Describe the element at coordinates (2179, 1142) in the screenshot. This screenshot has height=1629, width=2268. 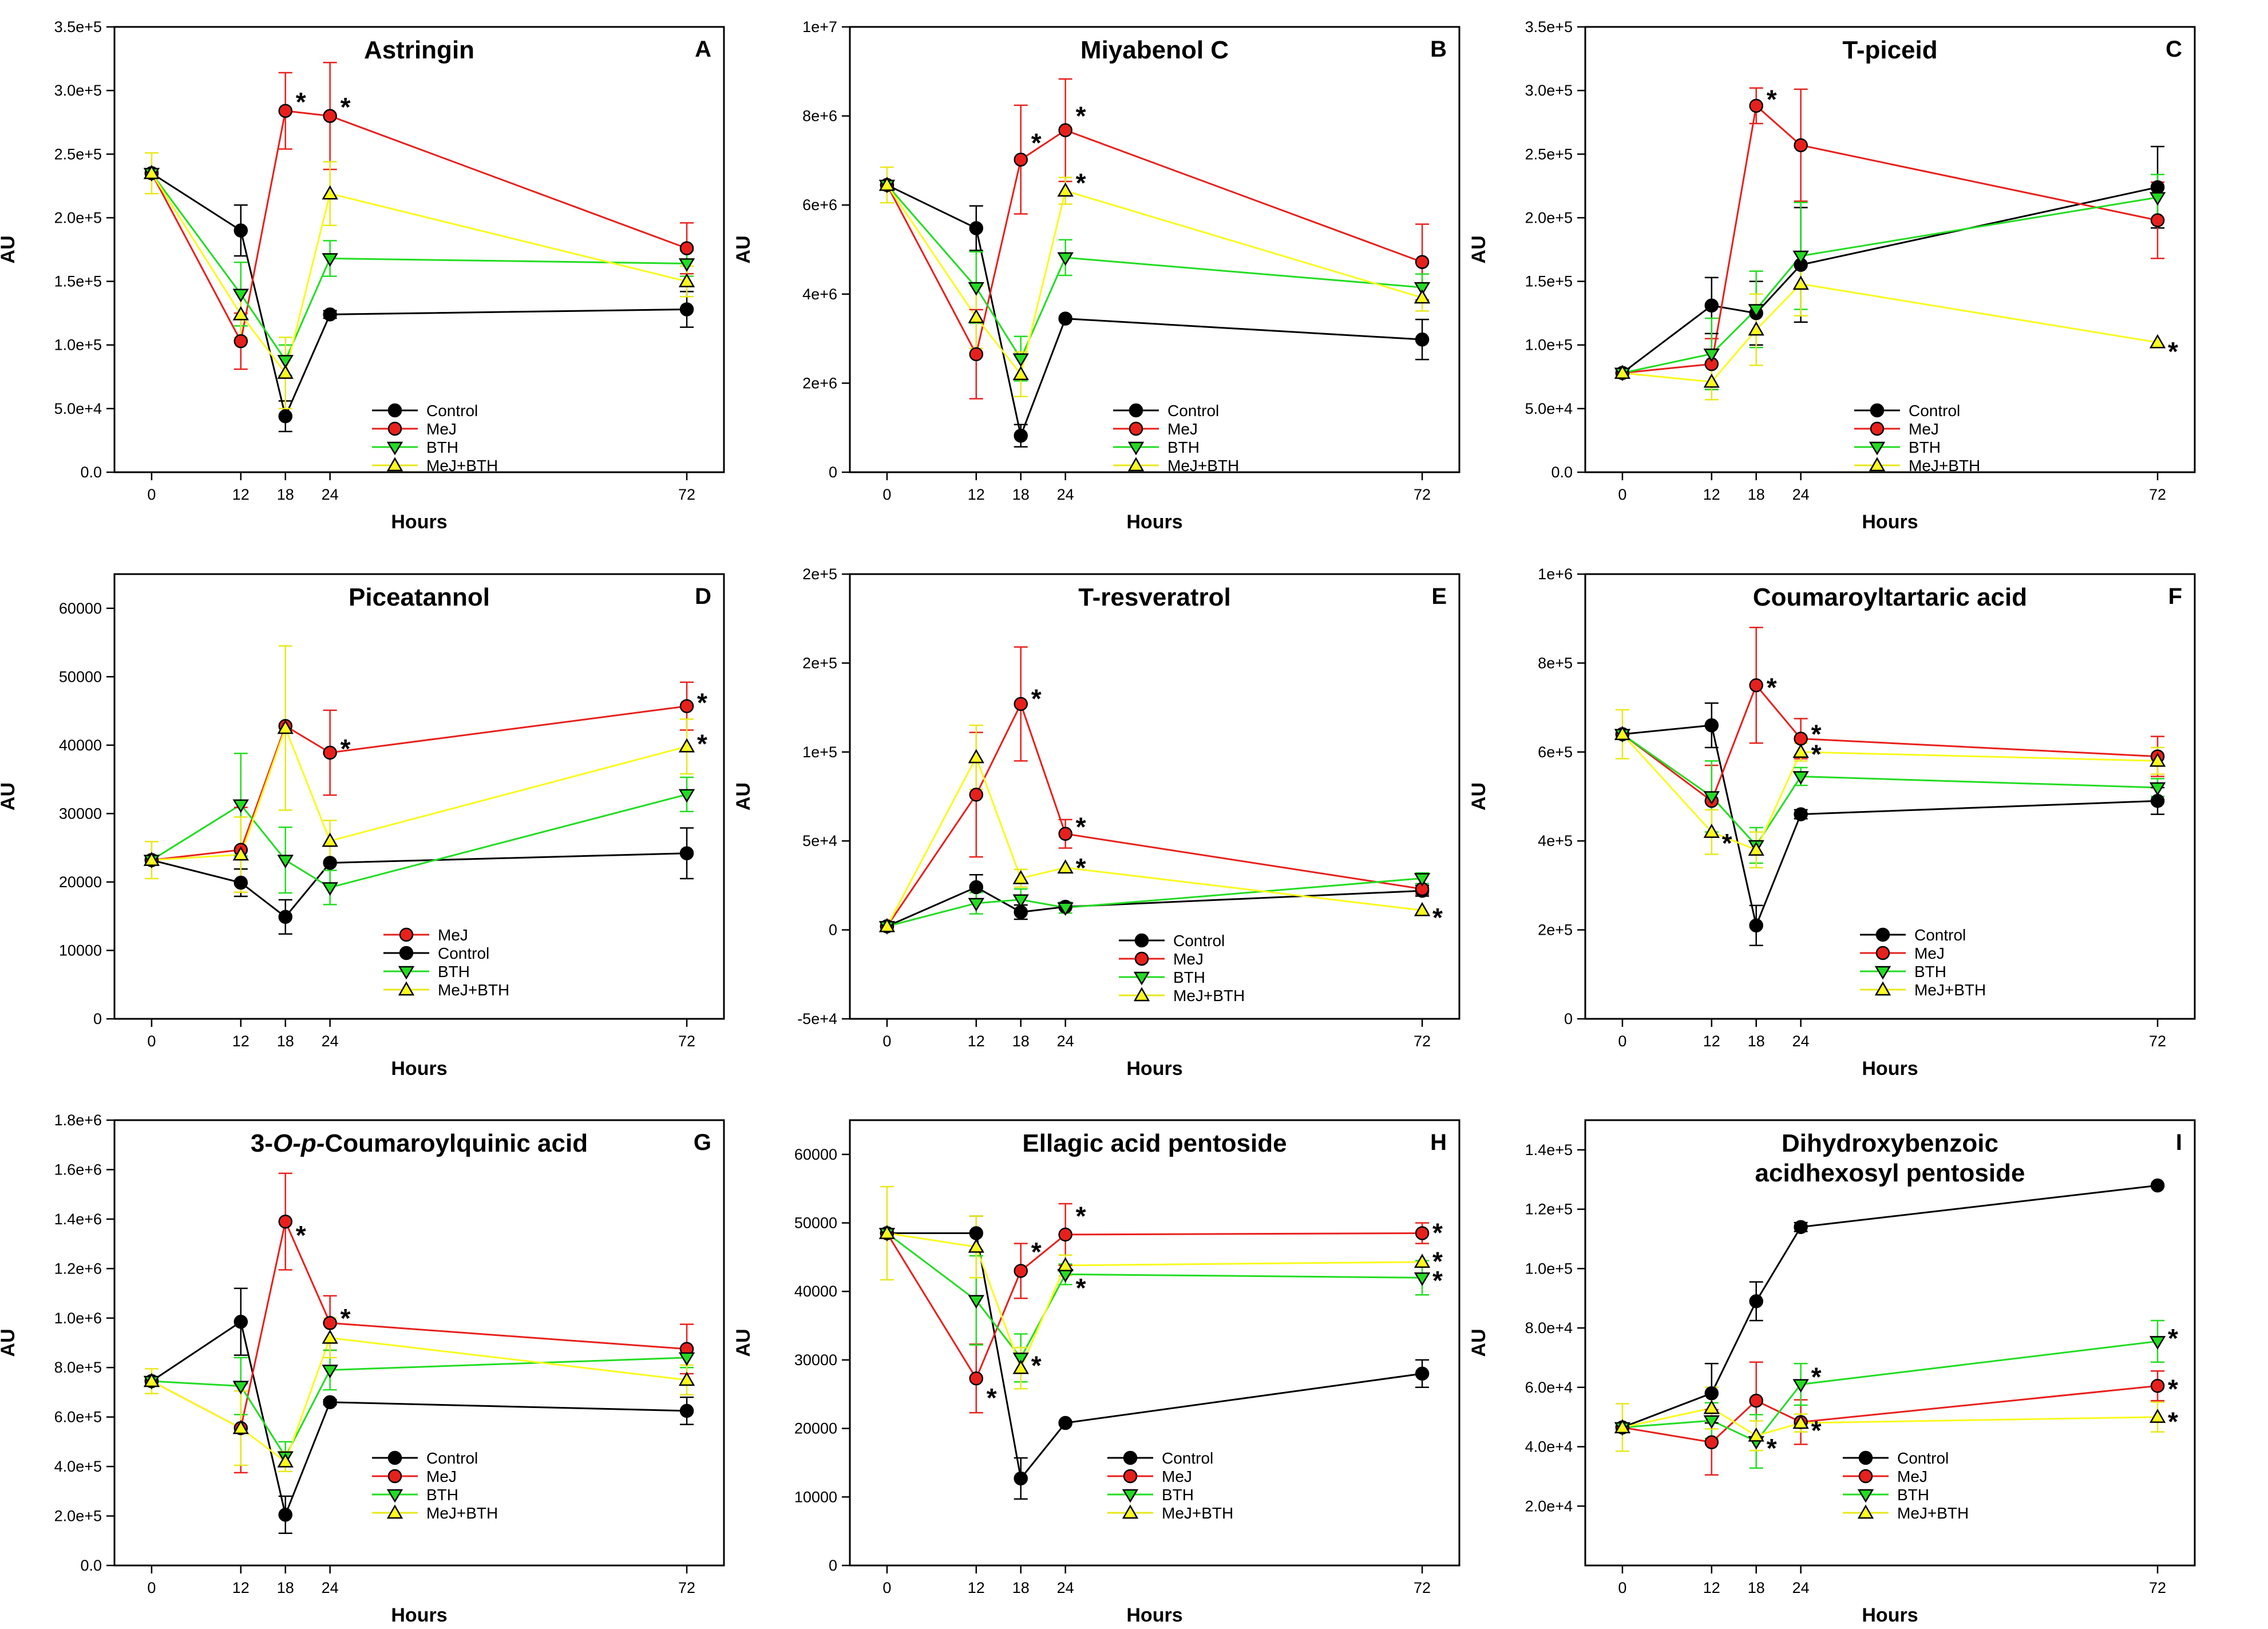
I see `panel-letter: I` at that location.